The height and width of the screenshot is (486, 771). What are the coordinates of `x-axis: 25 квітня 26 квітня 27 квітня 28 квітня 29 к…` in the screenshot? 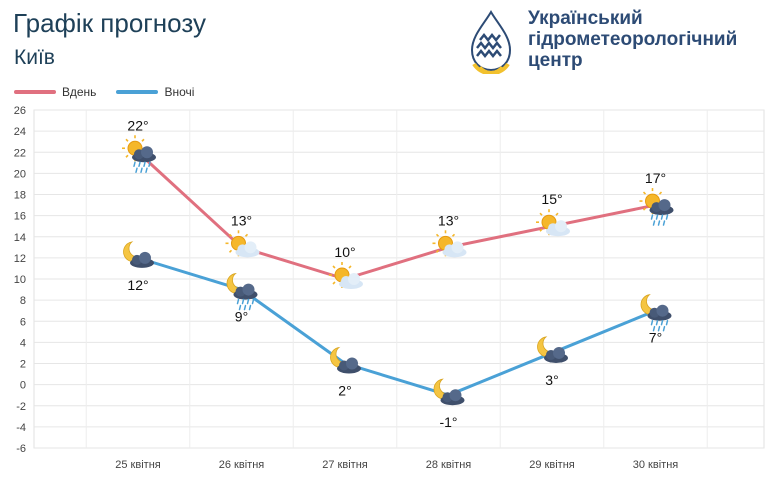 It's located at (396, 465).